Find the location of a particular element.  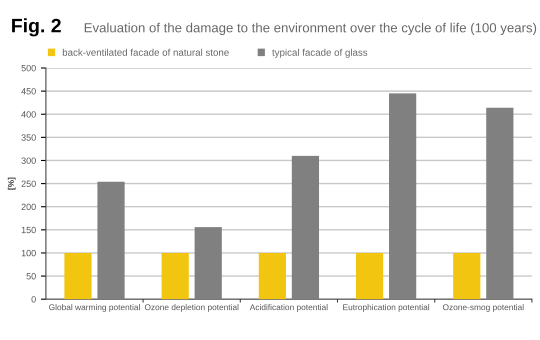

chart-subtitle: Evaluation of the damage to the environment over the cycle of life (100 years) is located at coordinates (310, 29).